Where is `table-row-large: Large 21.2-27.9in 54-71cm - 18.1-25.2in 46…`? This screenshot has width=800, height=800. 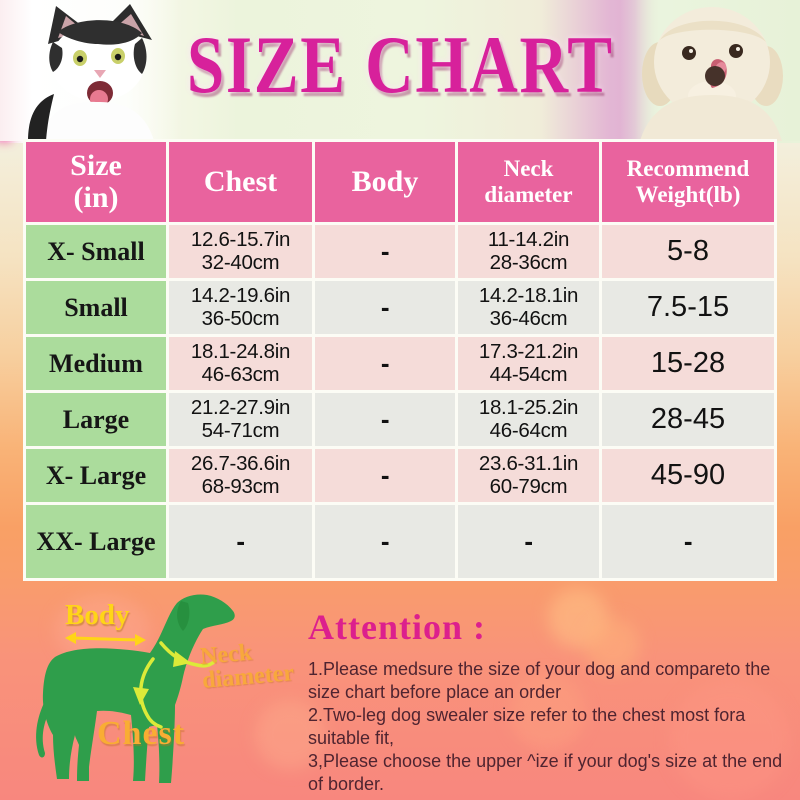 table-row-large: Large 21.2-27.9in 54-71cm - 18.1-25.2in 46… is located at coordinates (400, 419).